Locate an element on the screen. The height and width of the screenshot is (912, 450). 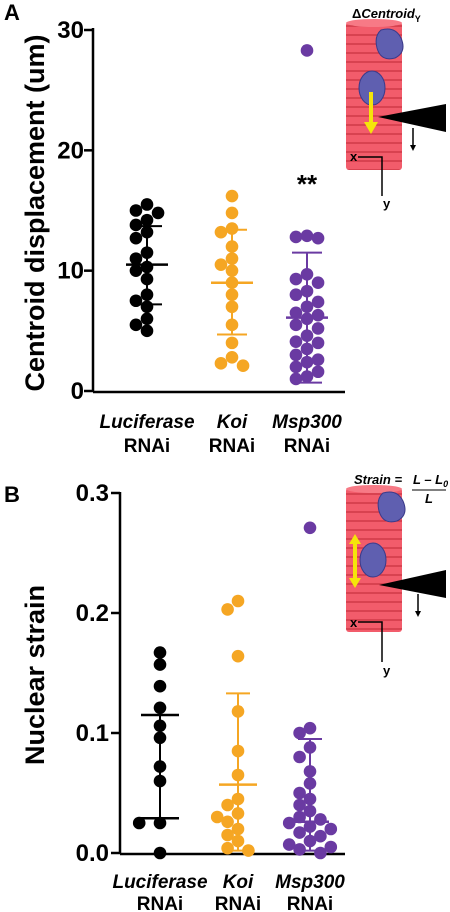
panel-a-y-tick-label: 30 is located at coordinates (70, 30).